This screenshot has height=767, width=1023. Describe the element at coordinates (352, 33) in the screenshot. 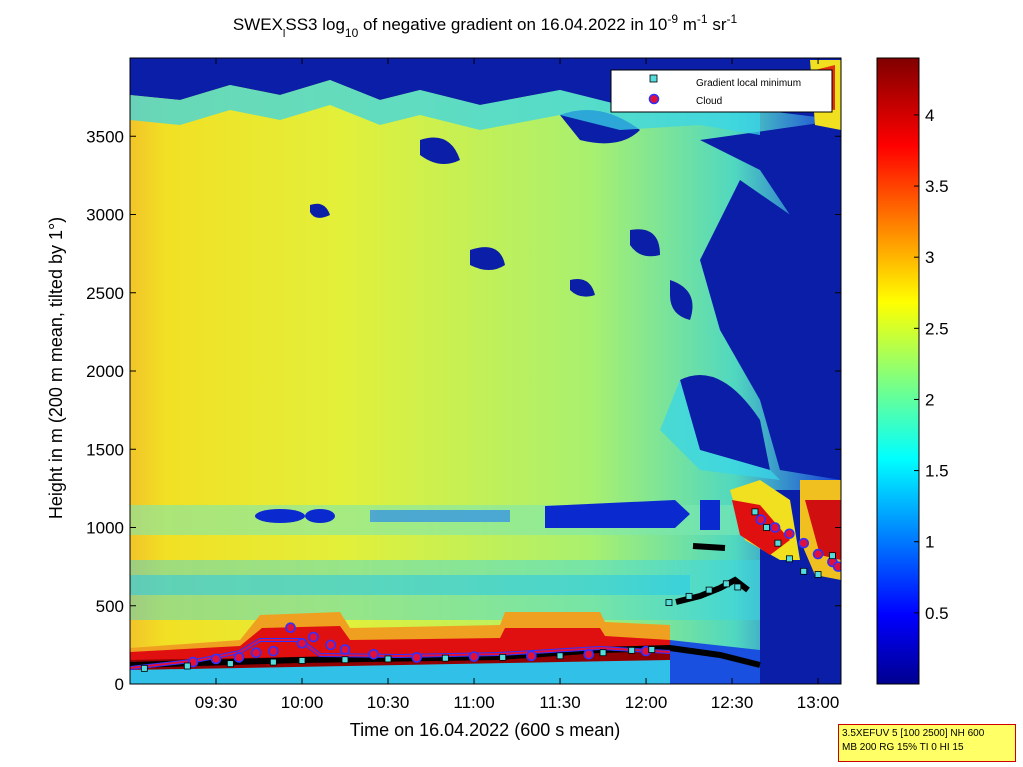

I see `title-sub2: 10` at that location.